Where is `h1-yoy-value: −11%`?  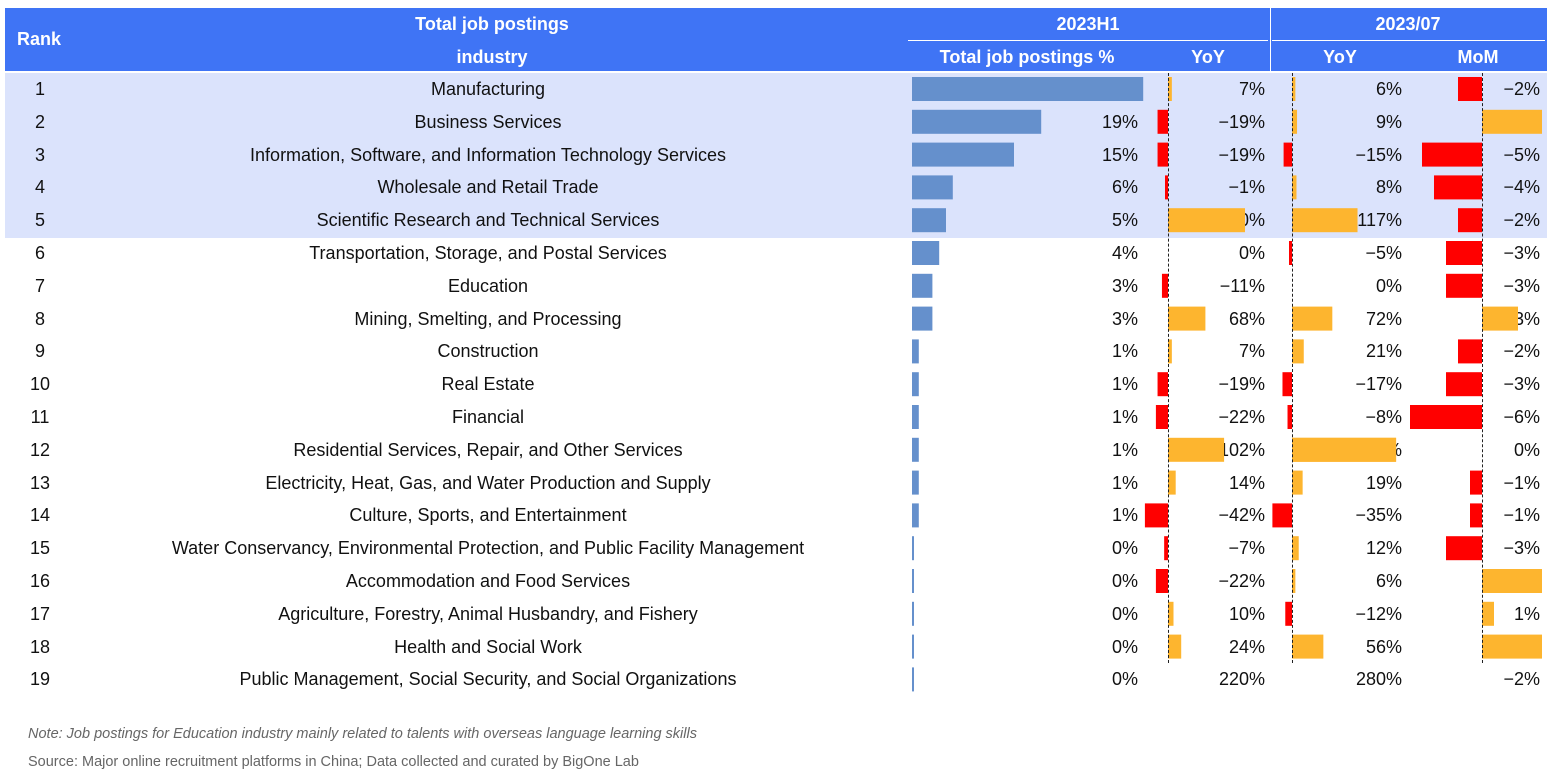 h1-yoy-value: −11% is located at coordinates (1242, 285).